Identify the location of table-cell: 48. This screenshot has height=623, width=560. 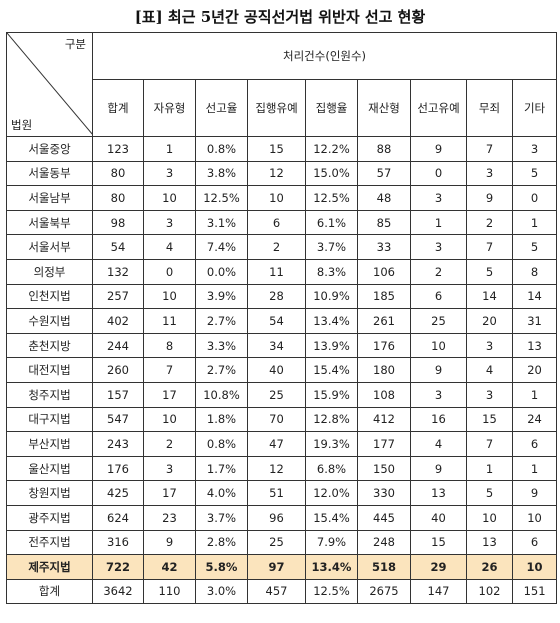
(384, 198).